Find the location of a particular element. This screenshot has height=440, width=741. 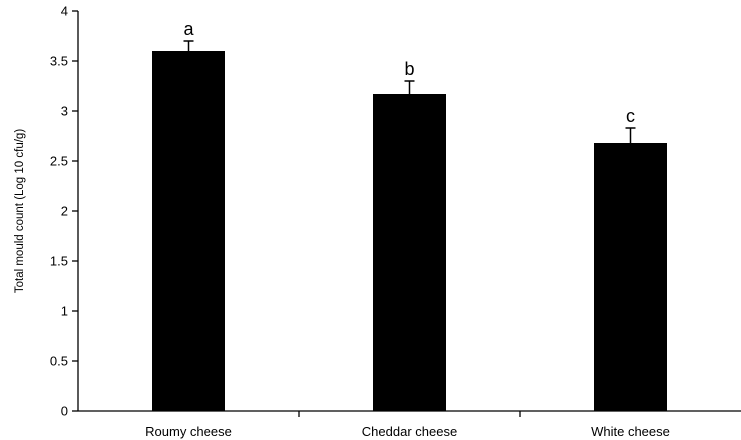

y-tick-label: 0.5 is located at coordinates (59, 361).